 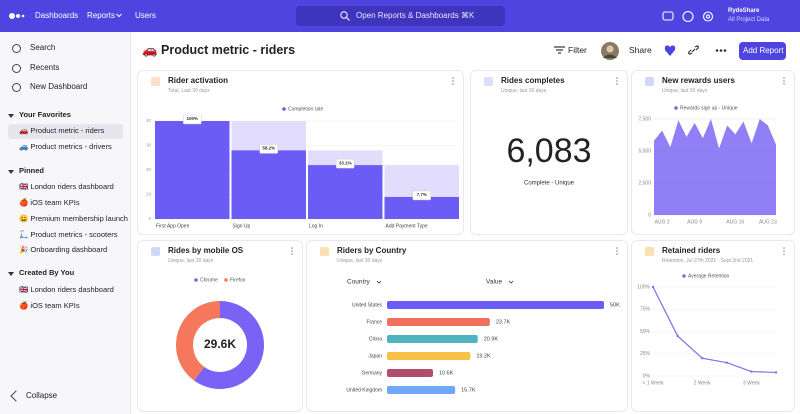 I want to click on sidebar-dashboard-link: 🚗 Product metric - riders, so click(x=62, y=130).